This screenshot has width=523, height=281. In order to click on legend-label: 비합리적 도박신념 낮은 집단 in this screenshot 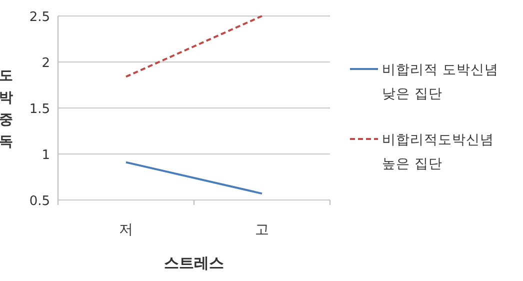, I will do `click(440, 82)`.